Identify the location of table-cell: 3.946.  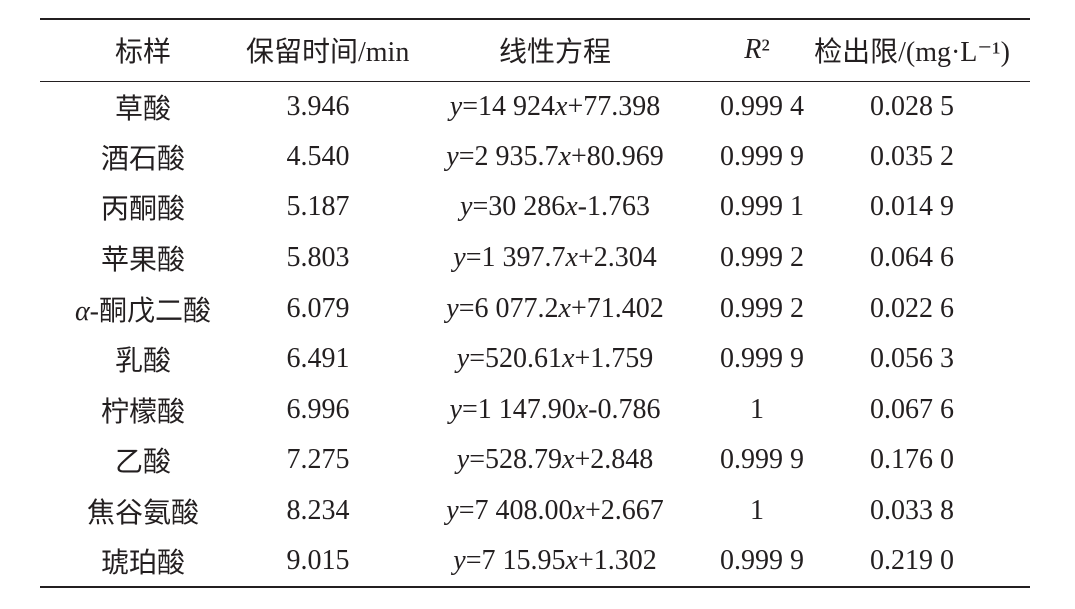
(318, 106).